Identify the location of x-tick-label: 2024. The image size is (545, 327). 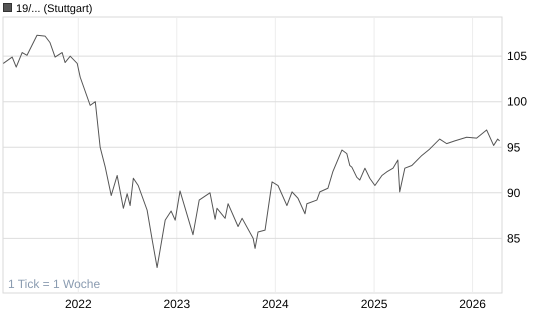
(275, 304).